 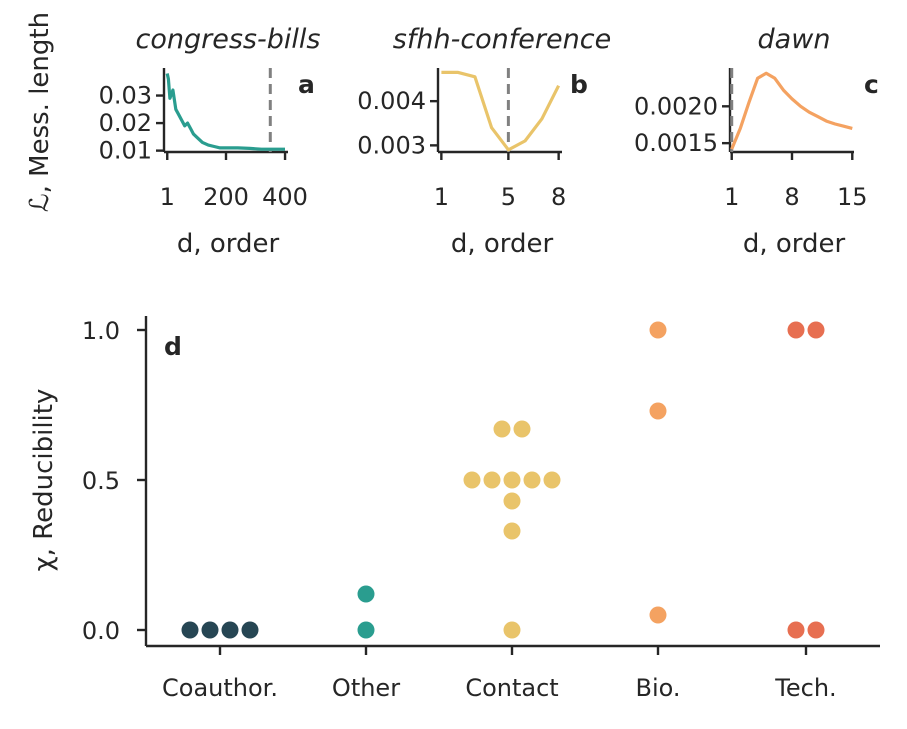 I want to click on panel-a-xtick-label: 200, so click(x=226, y=197).